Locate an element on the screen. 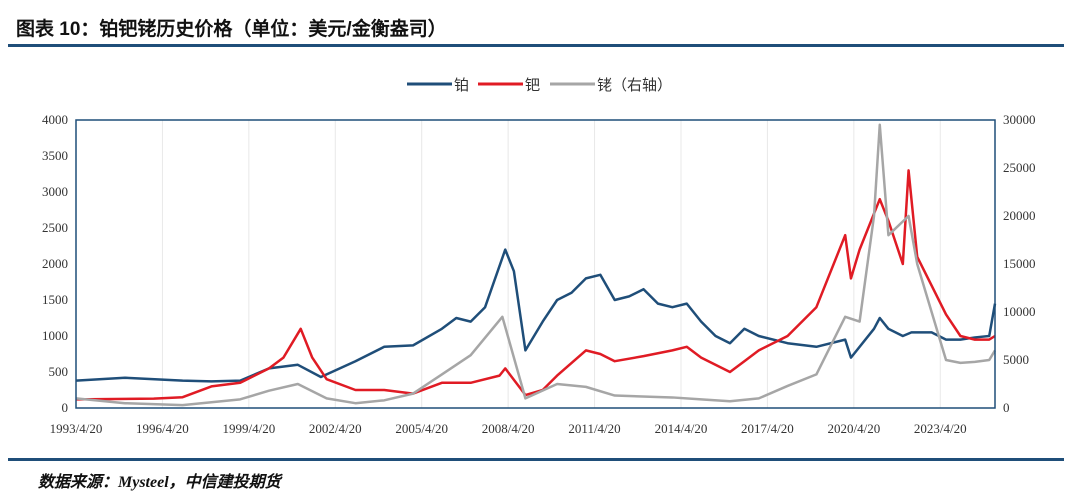 The width and height of the screenshot is (1080, 497). y-left-tick-label: 1000 is located at coordinates (55, 335).